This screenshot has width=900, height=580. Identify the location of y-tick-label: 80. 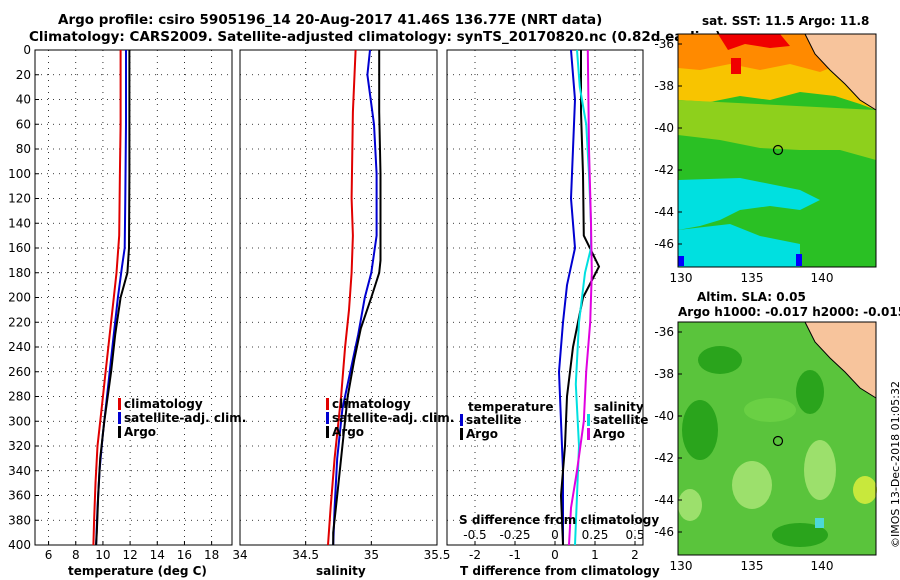
(23, 149).